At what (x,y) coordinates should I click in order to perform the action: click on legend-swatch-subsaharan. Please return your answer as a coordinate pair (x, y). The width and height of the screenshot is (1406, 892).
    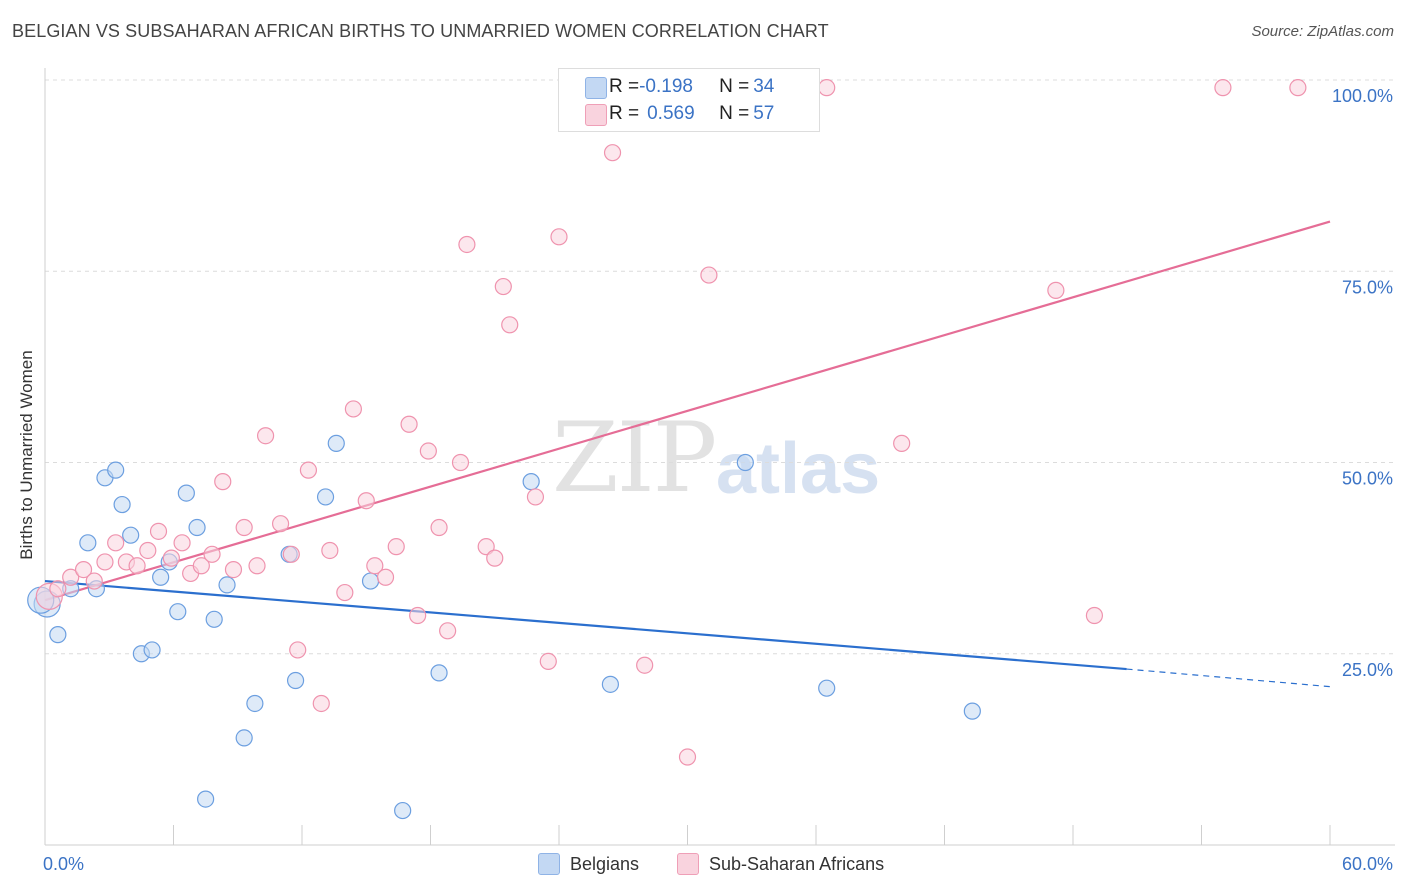
    Looking at the image, I should click on (596, 115).